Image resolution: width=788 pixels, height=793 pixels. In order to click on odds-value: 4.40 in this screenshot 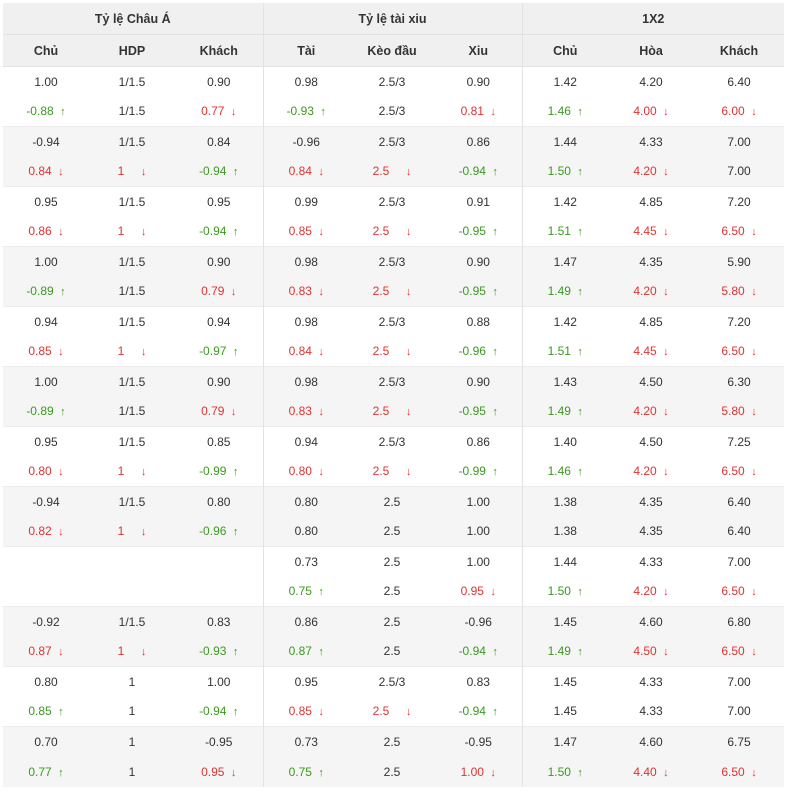, I will do `click(645, 771)`.